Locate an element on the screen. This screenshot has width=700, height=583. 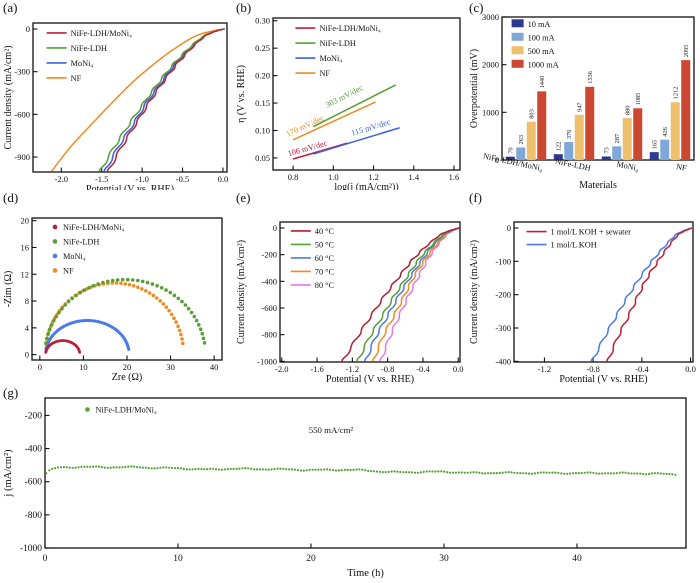
y-tick-label: 20 is located at coordinates (25, 221).